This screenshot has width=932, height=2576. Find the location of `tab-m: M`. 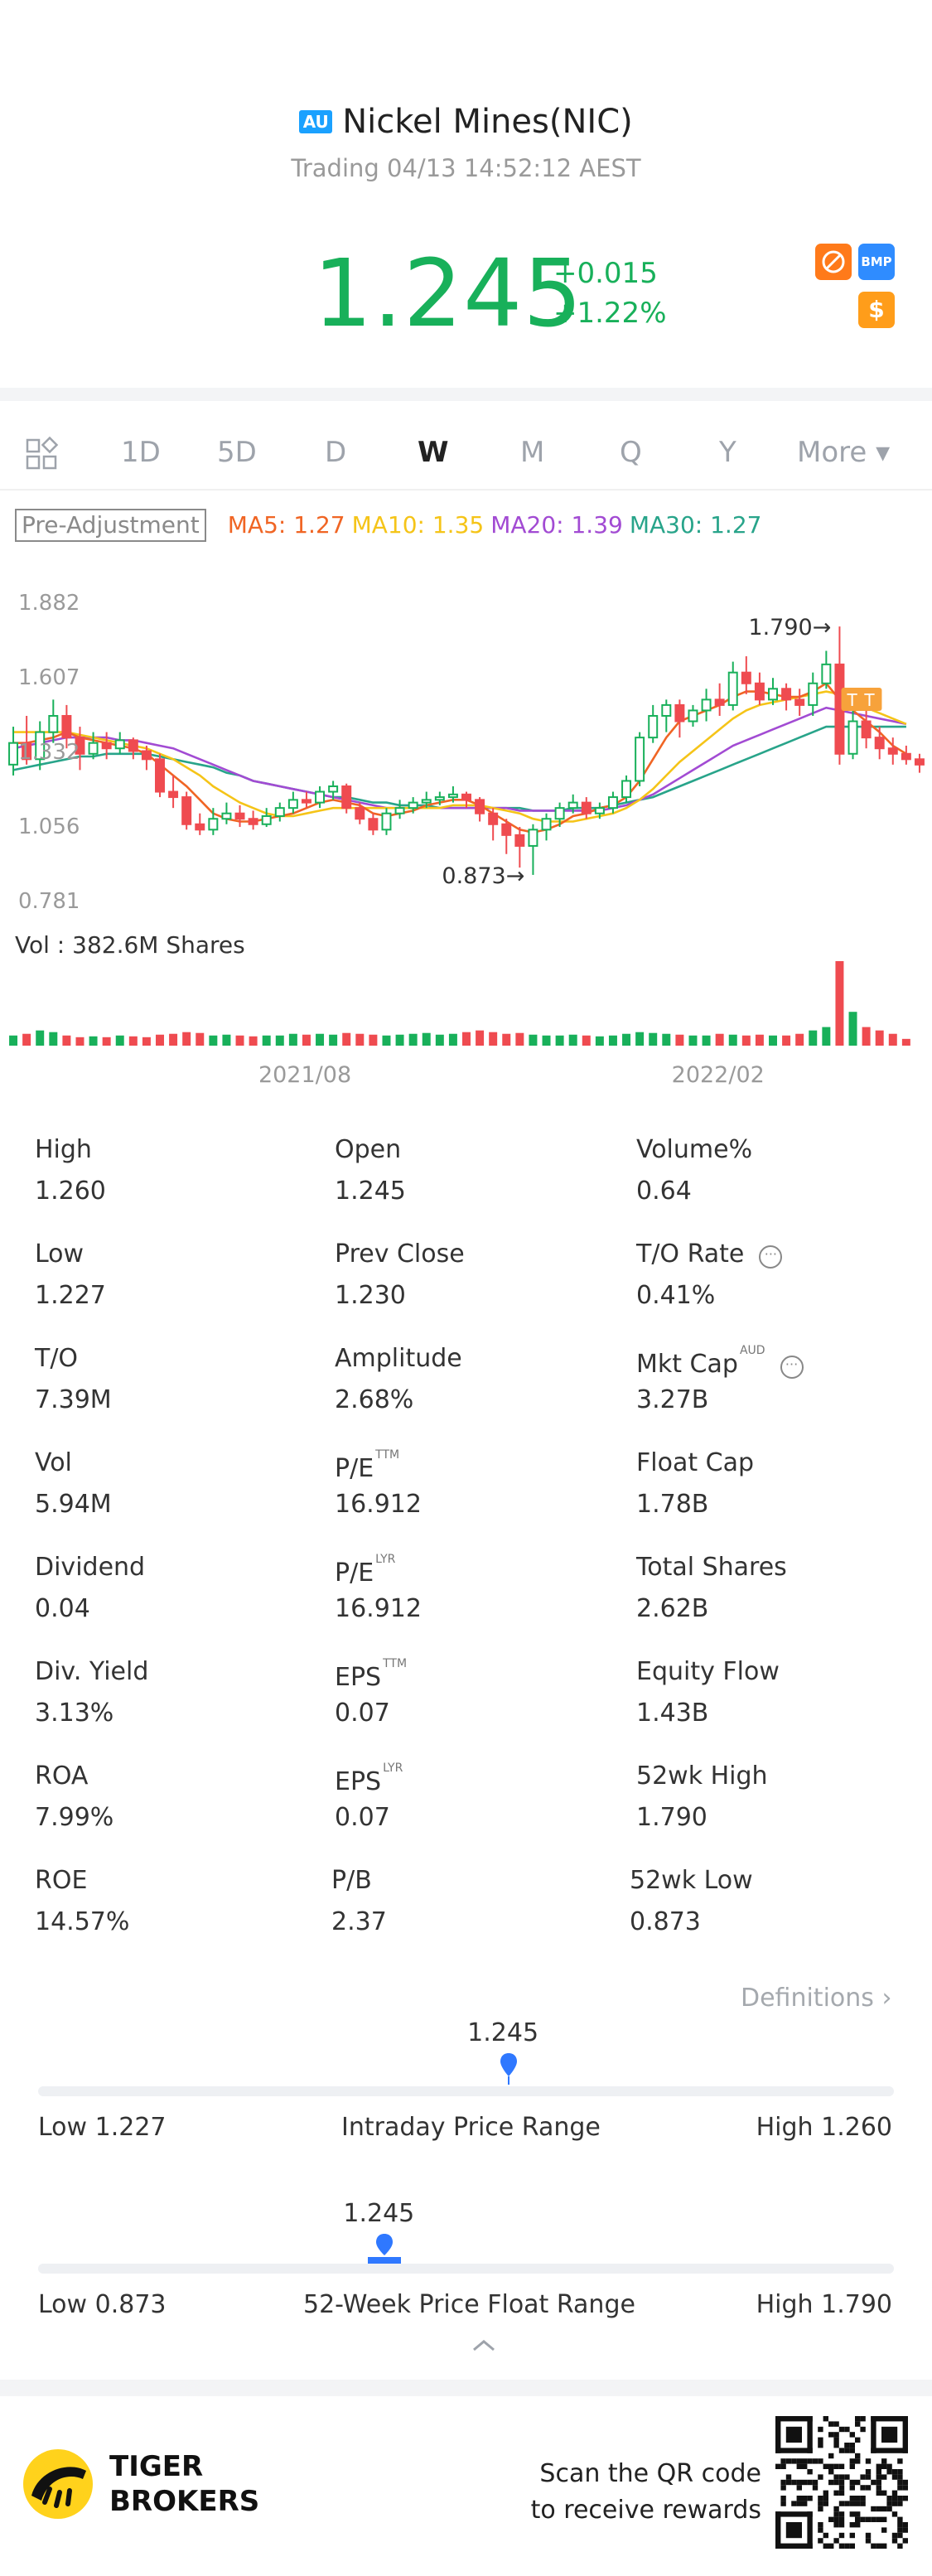

tab-m: M is located at coordinates (532, 452).